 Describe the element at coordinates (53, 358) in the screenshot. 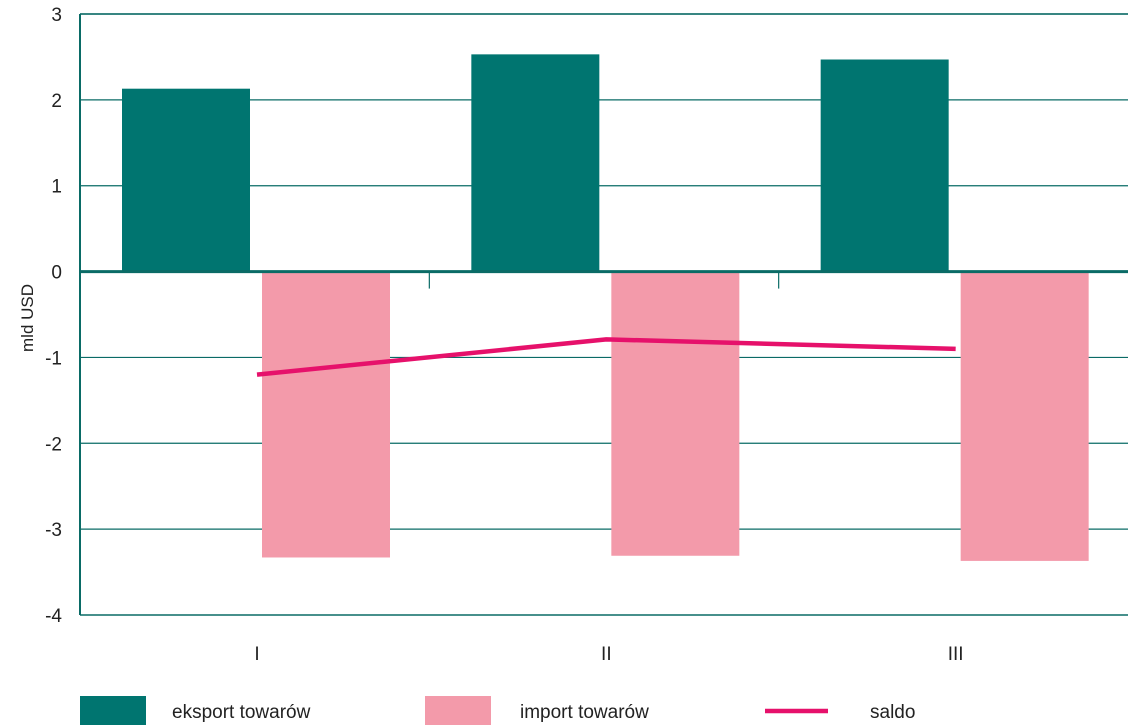

I see `y-tick-label: -1` at that location.